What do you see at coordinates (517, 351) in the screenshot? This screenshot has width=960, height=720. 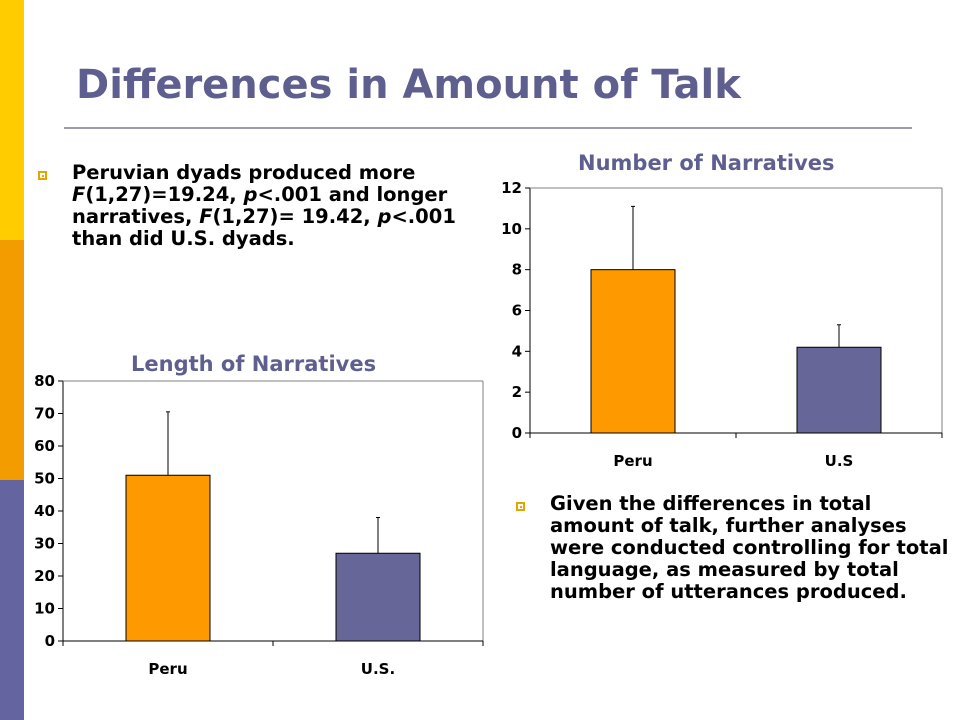 I see `y-tick-label: 4` at bounding box center [517, 351].